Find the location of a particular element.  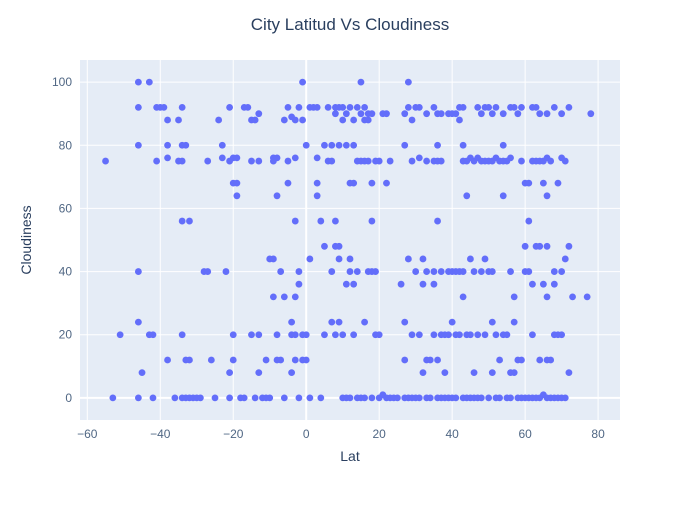

y-axis-ticks: 0 20 40 60 80 100 is located at coordinates (62, 240).